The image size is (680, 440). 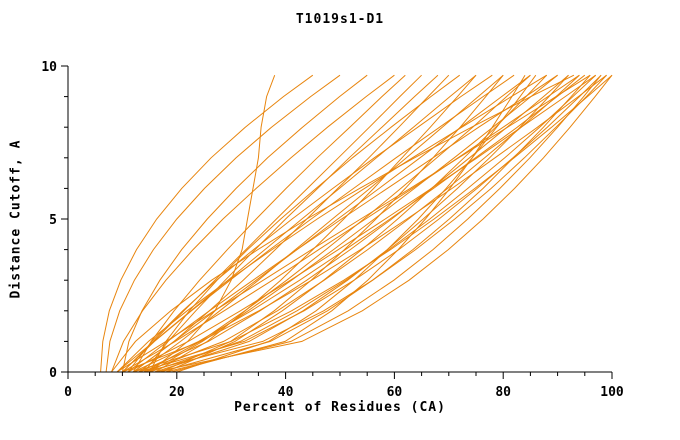 What do you see at coordinates (612, 392) in the screenshot?
I see `x-tick-label: 100` at bounding box center [612, 392].